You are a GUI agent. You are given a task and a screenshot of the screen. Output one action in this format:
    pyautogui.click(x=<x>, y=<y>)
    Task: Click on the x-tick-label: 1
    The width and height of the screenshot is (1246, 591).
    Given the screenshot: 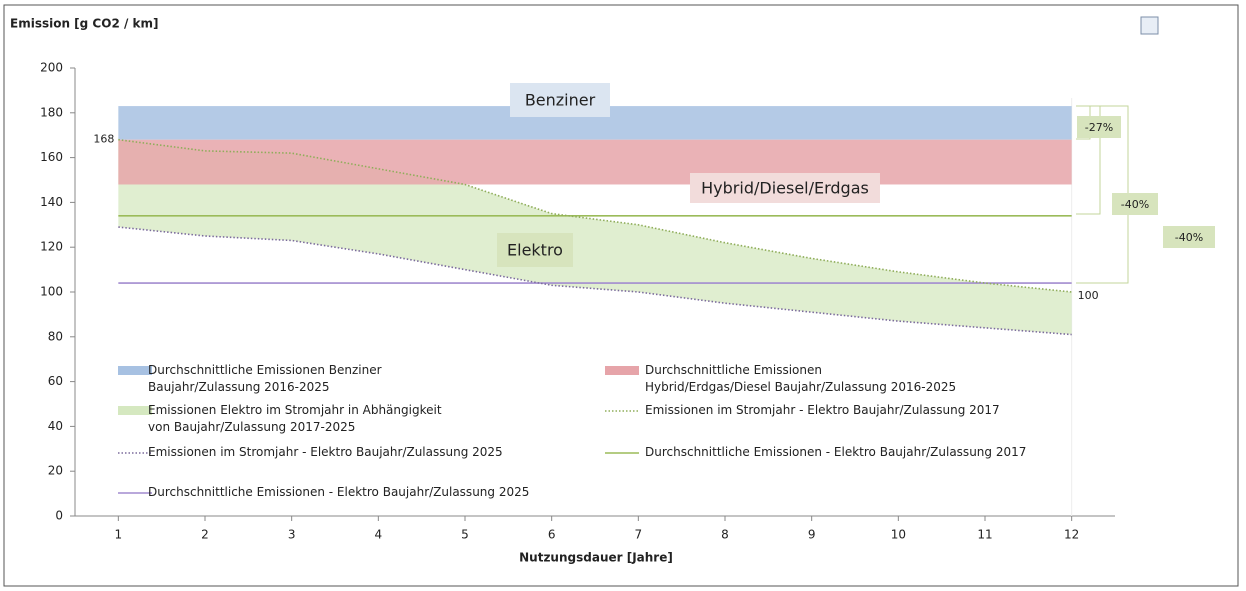 What is the action you would take?
    pyautogui.click(x=119, y=535)
    